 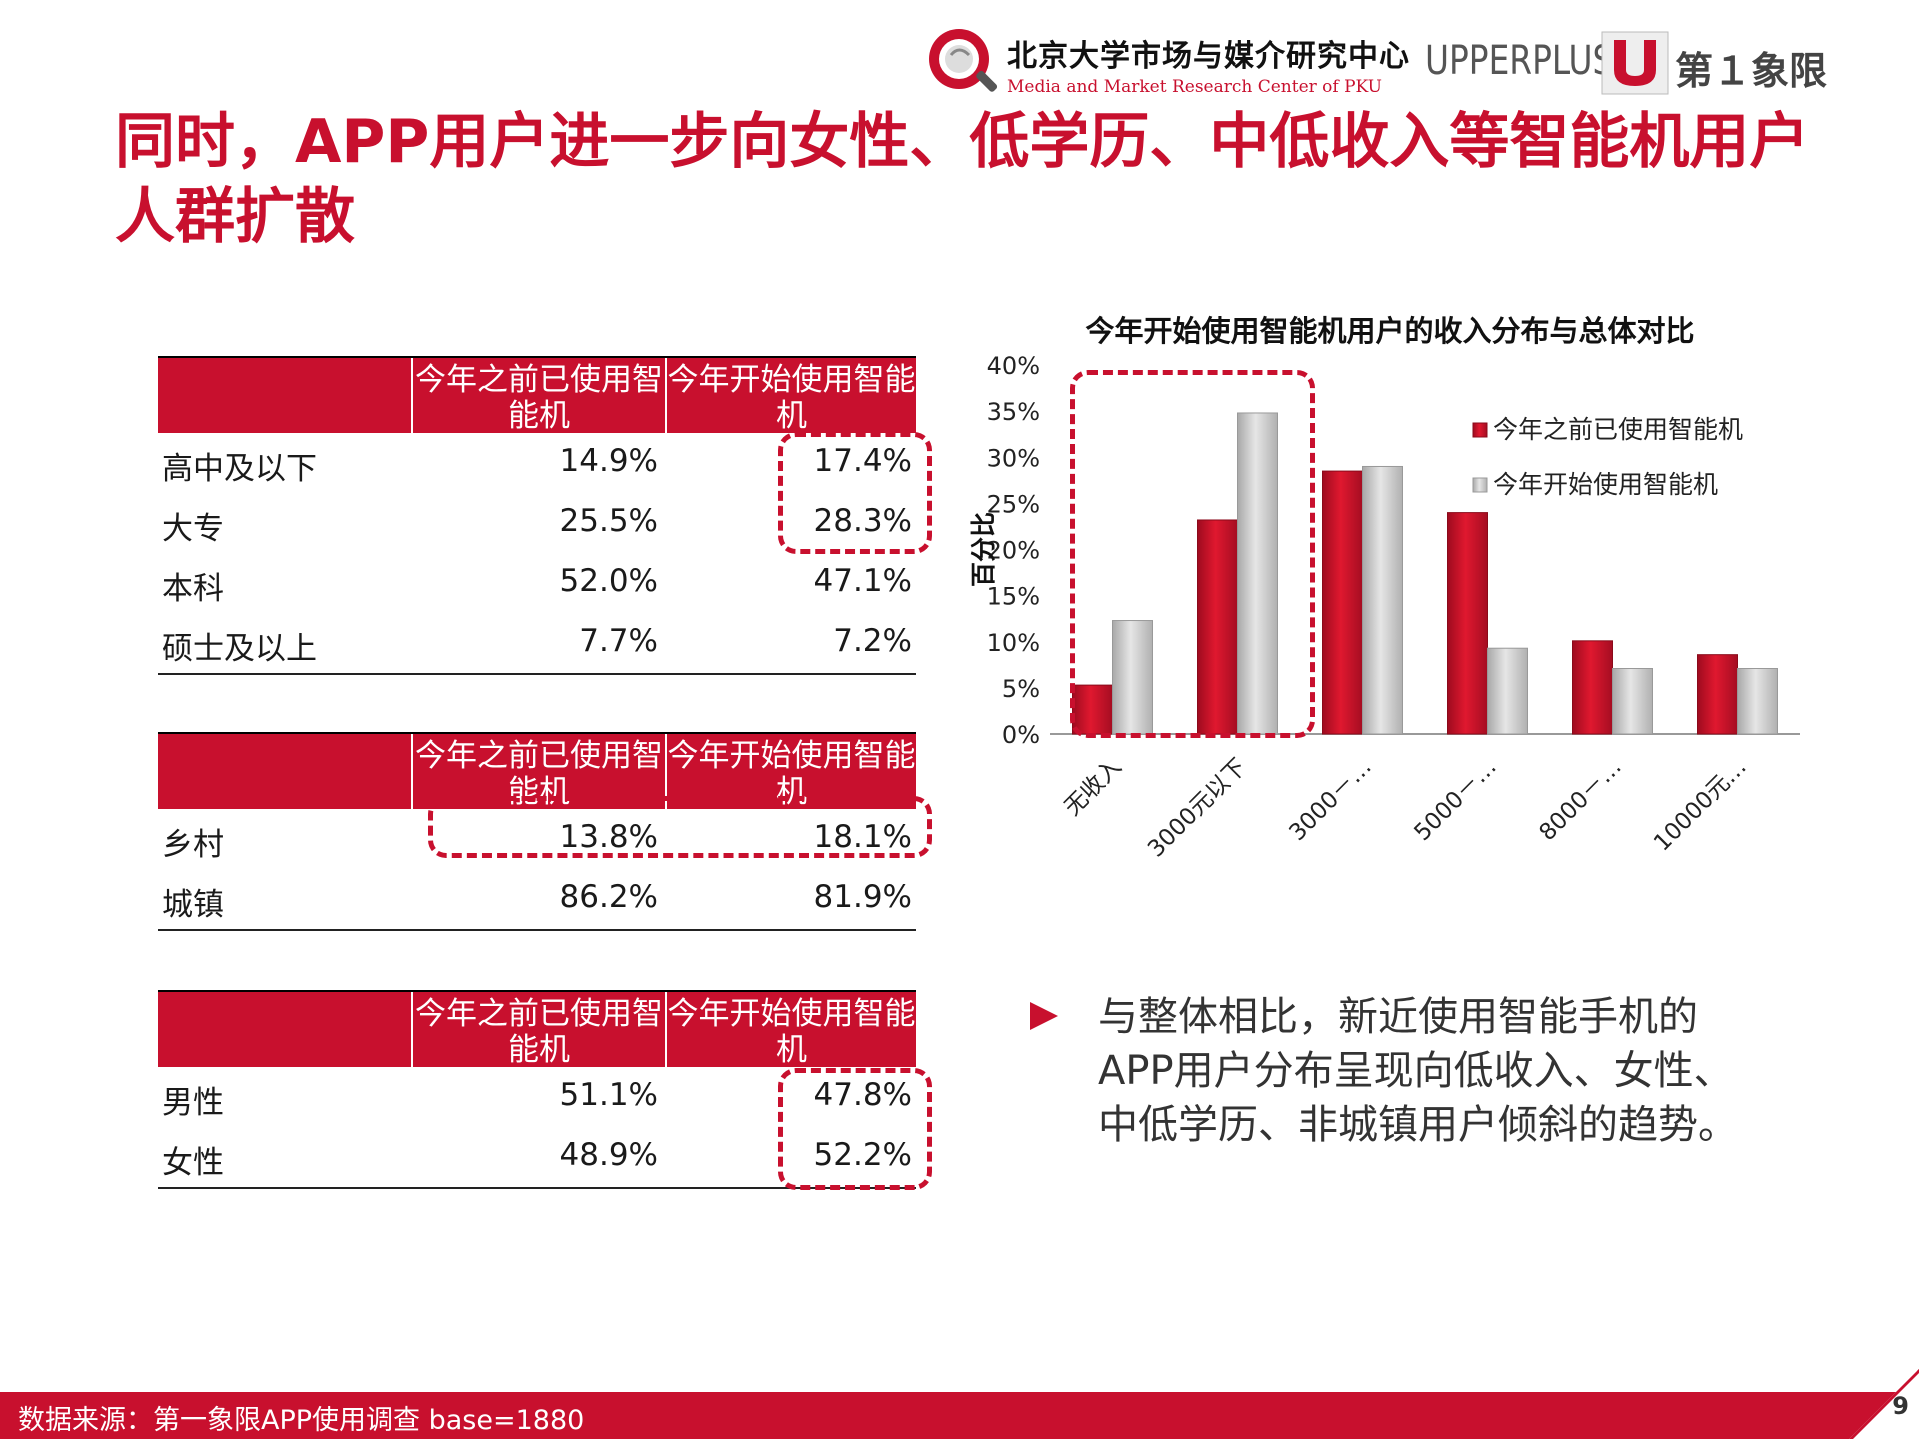 I want to click on chart-title: 今年开始使用智能机用户的收入分布与总体对比, so click(x=1389, y=331).